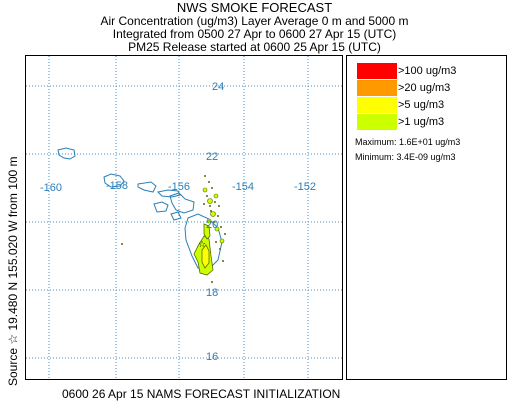  I want to click on lon-label-152: -152, so click(305, 187).